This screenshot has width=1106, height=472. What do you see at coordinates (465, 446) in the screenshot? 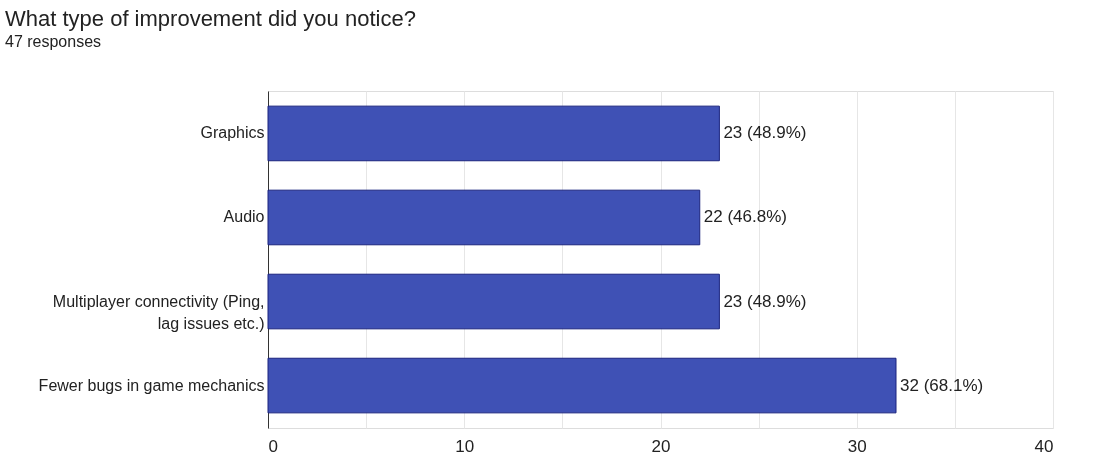
I see `x-tick-label: 10` at bounding box center [465, 446].